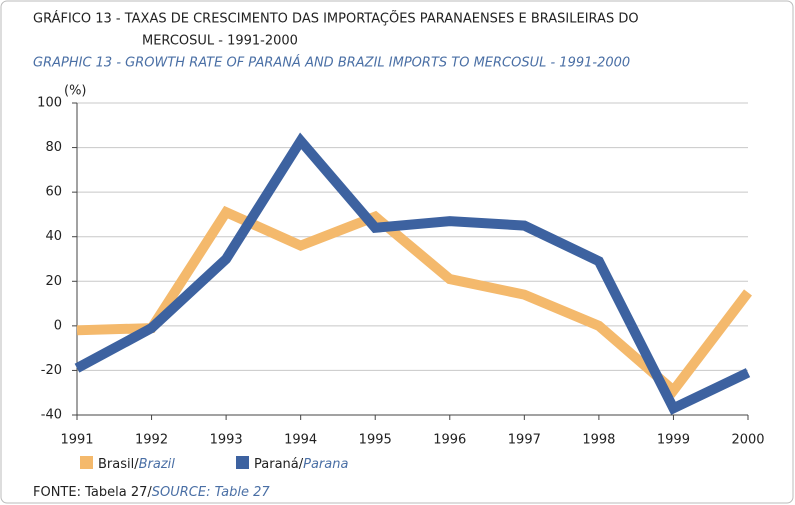 The width and height of the screenshot is (795, 505). Describe the element at coordinates (449, 440) in the screenshot. I see `x-tick-label: 1996` at that location.